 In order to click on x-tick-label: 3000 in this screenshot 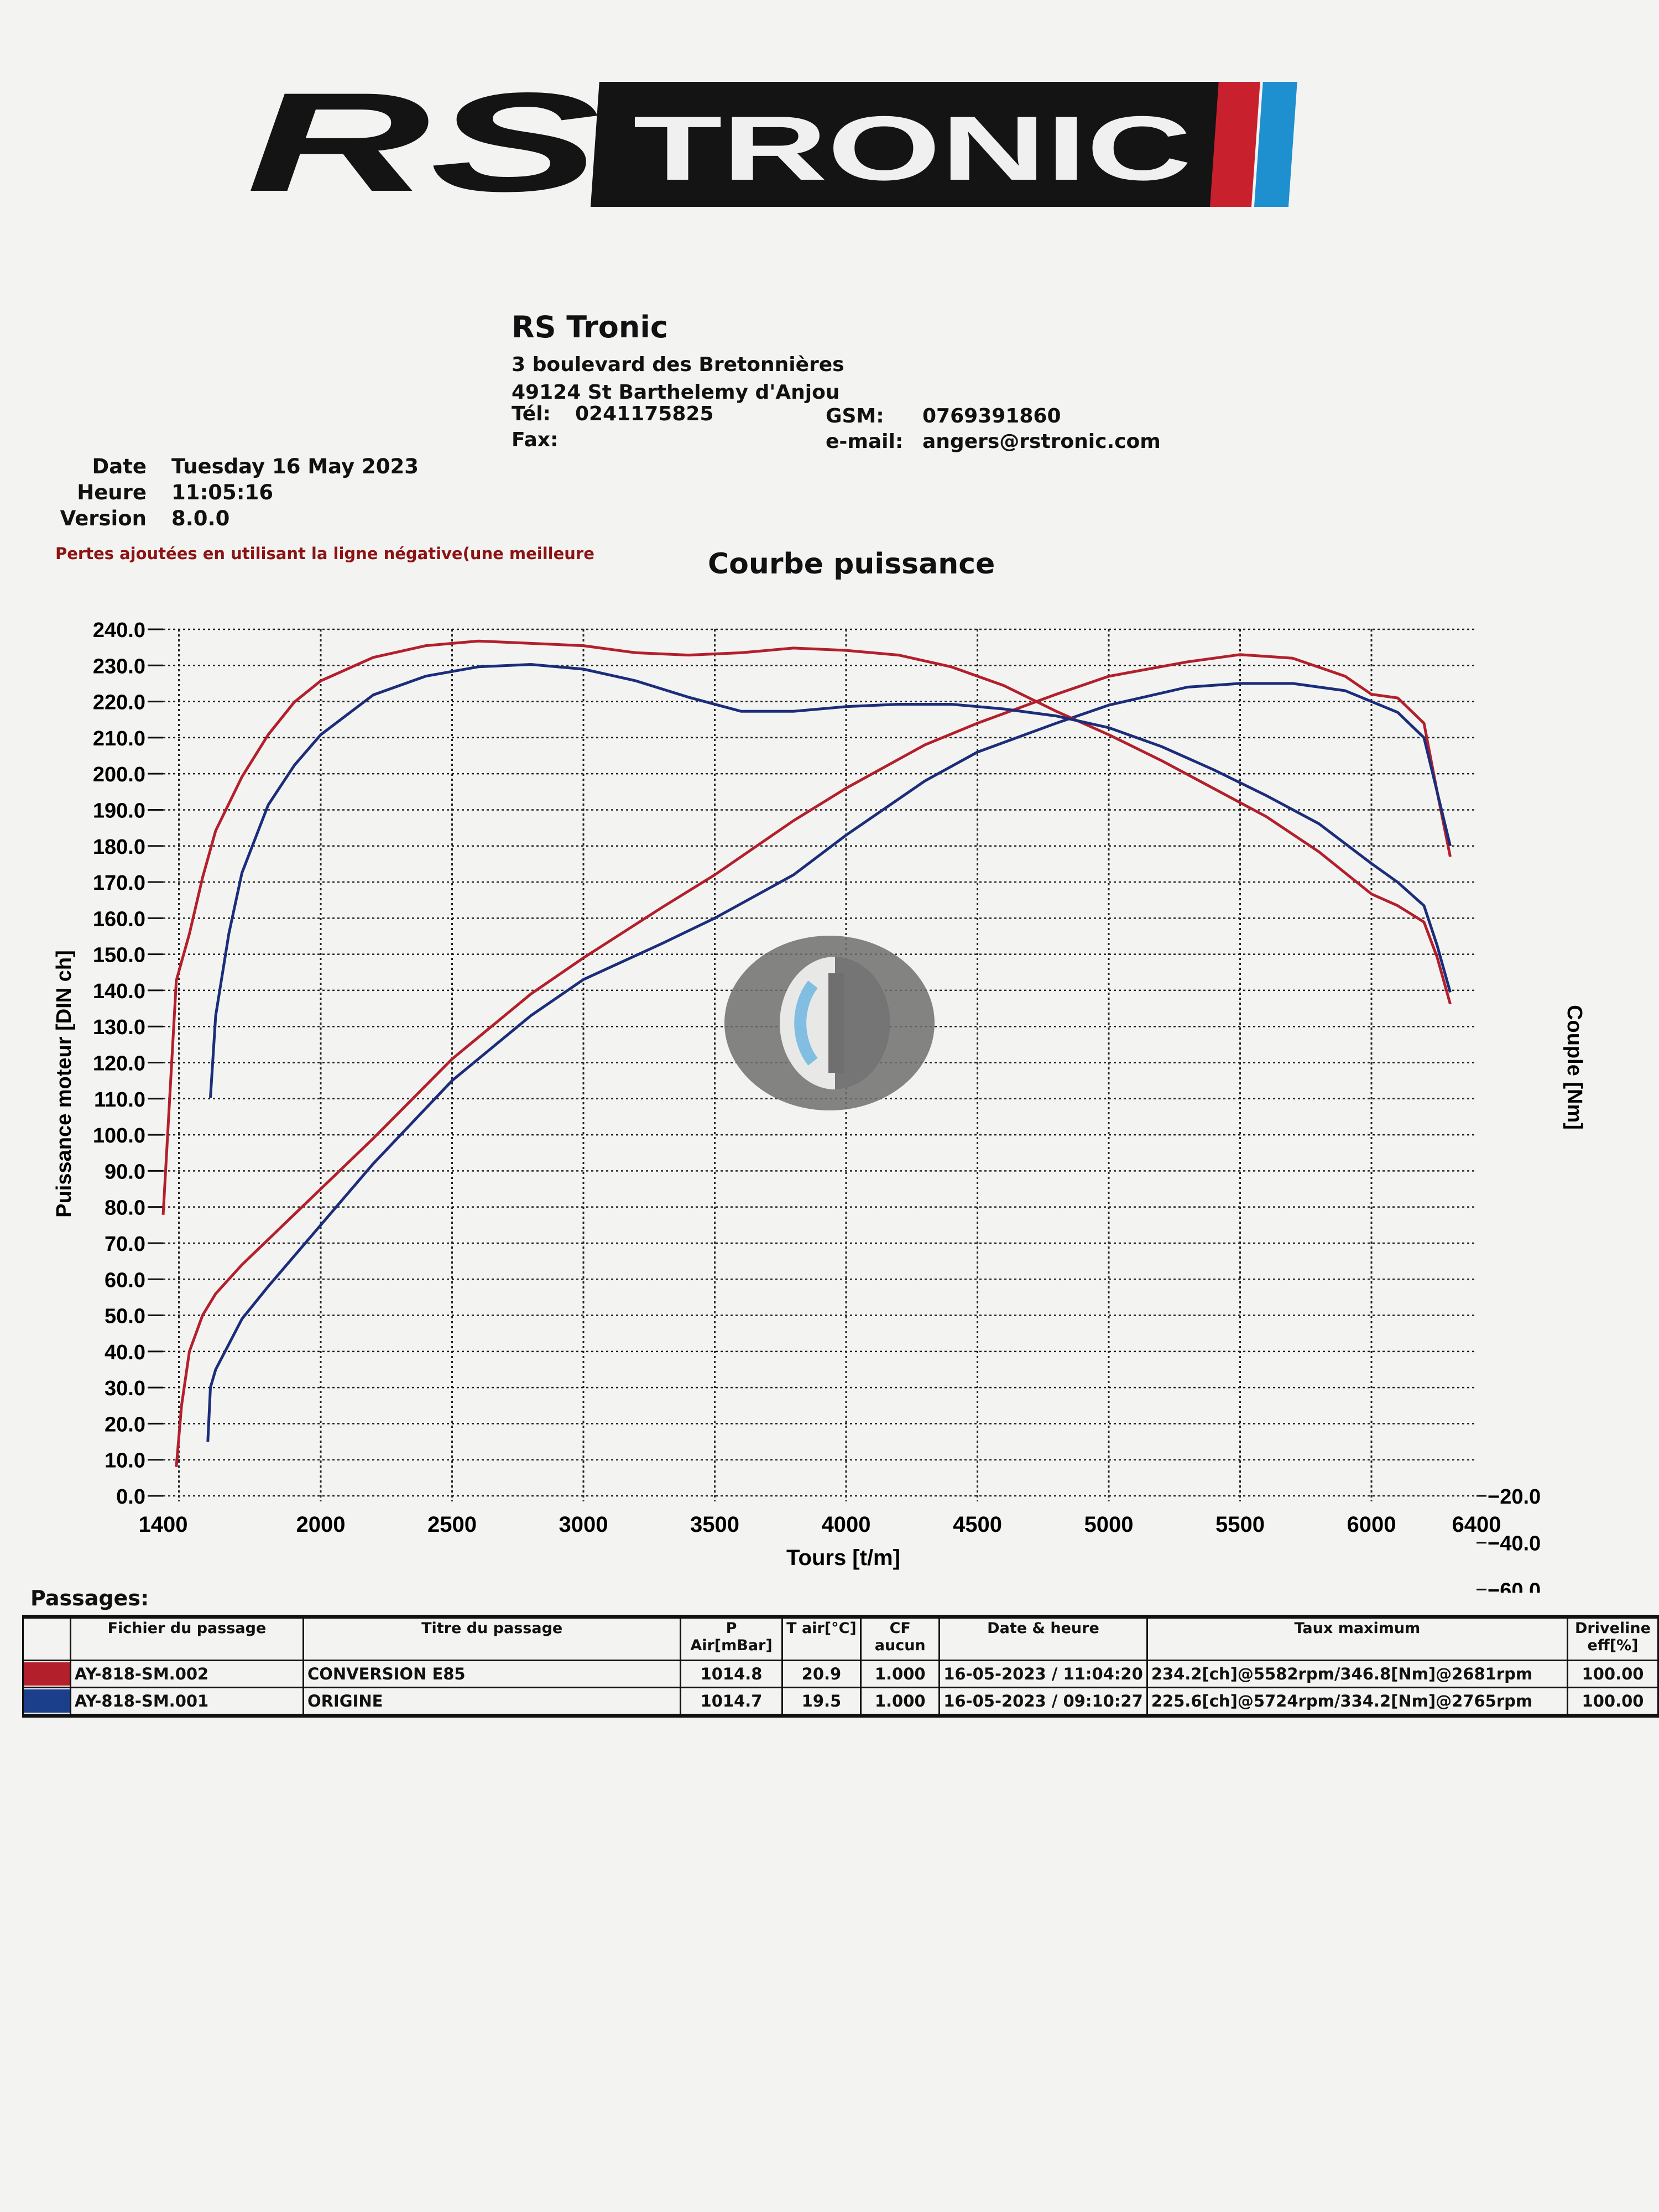, I will do `click(583, 1524)`.